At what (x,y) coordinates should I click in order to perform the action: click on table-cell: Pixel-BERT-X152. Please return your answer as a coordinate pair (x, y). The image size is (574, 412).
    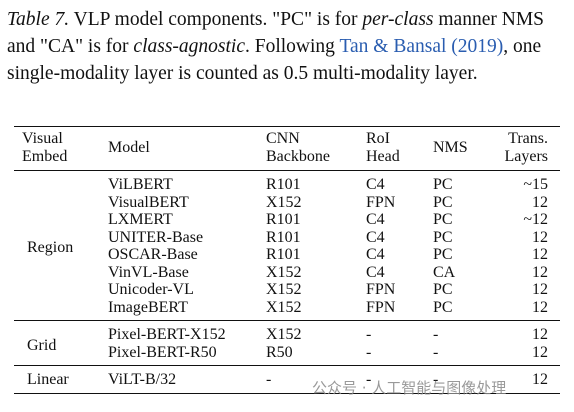
    Looking at the image, I should click on (167, 334).